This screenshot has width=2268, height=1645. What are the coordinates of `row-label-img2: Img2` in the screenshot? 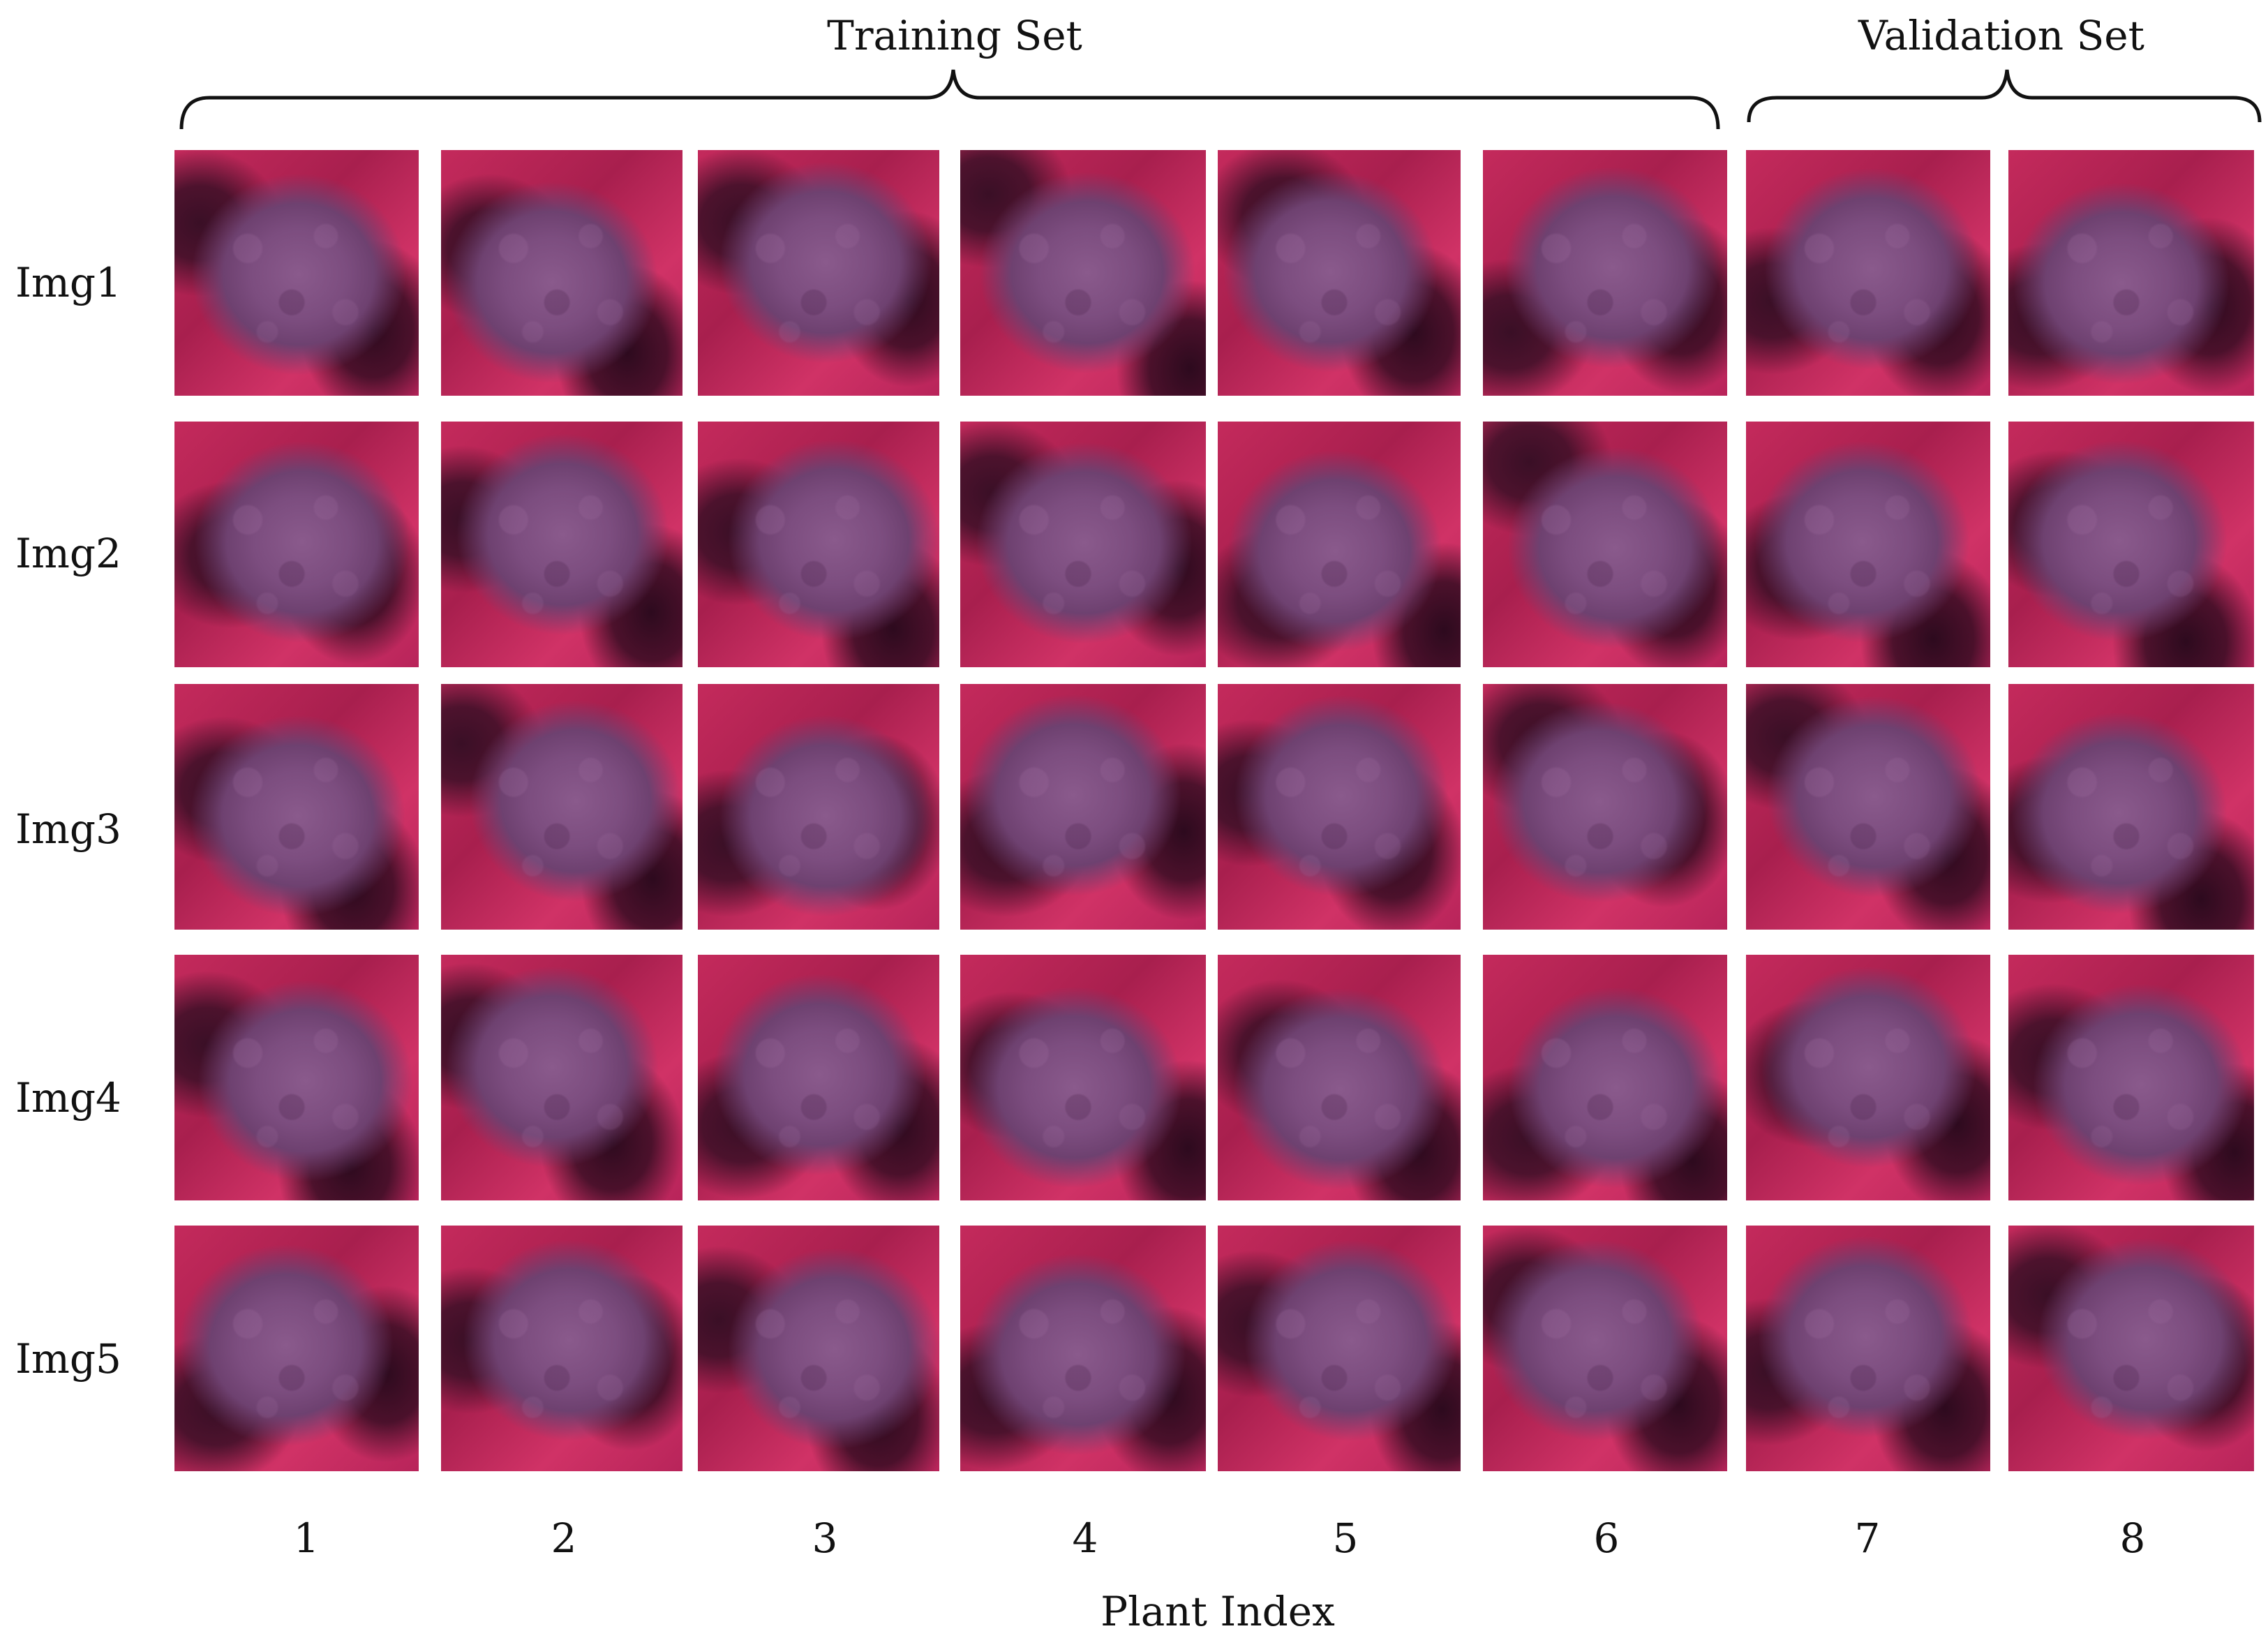 It's located at (68, 553).